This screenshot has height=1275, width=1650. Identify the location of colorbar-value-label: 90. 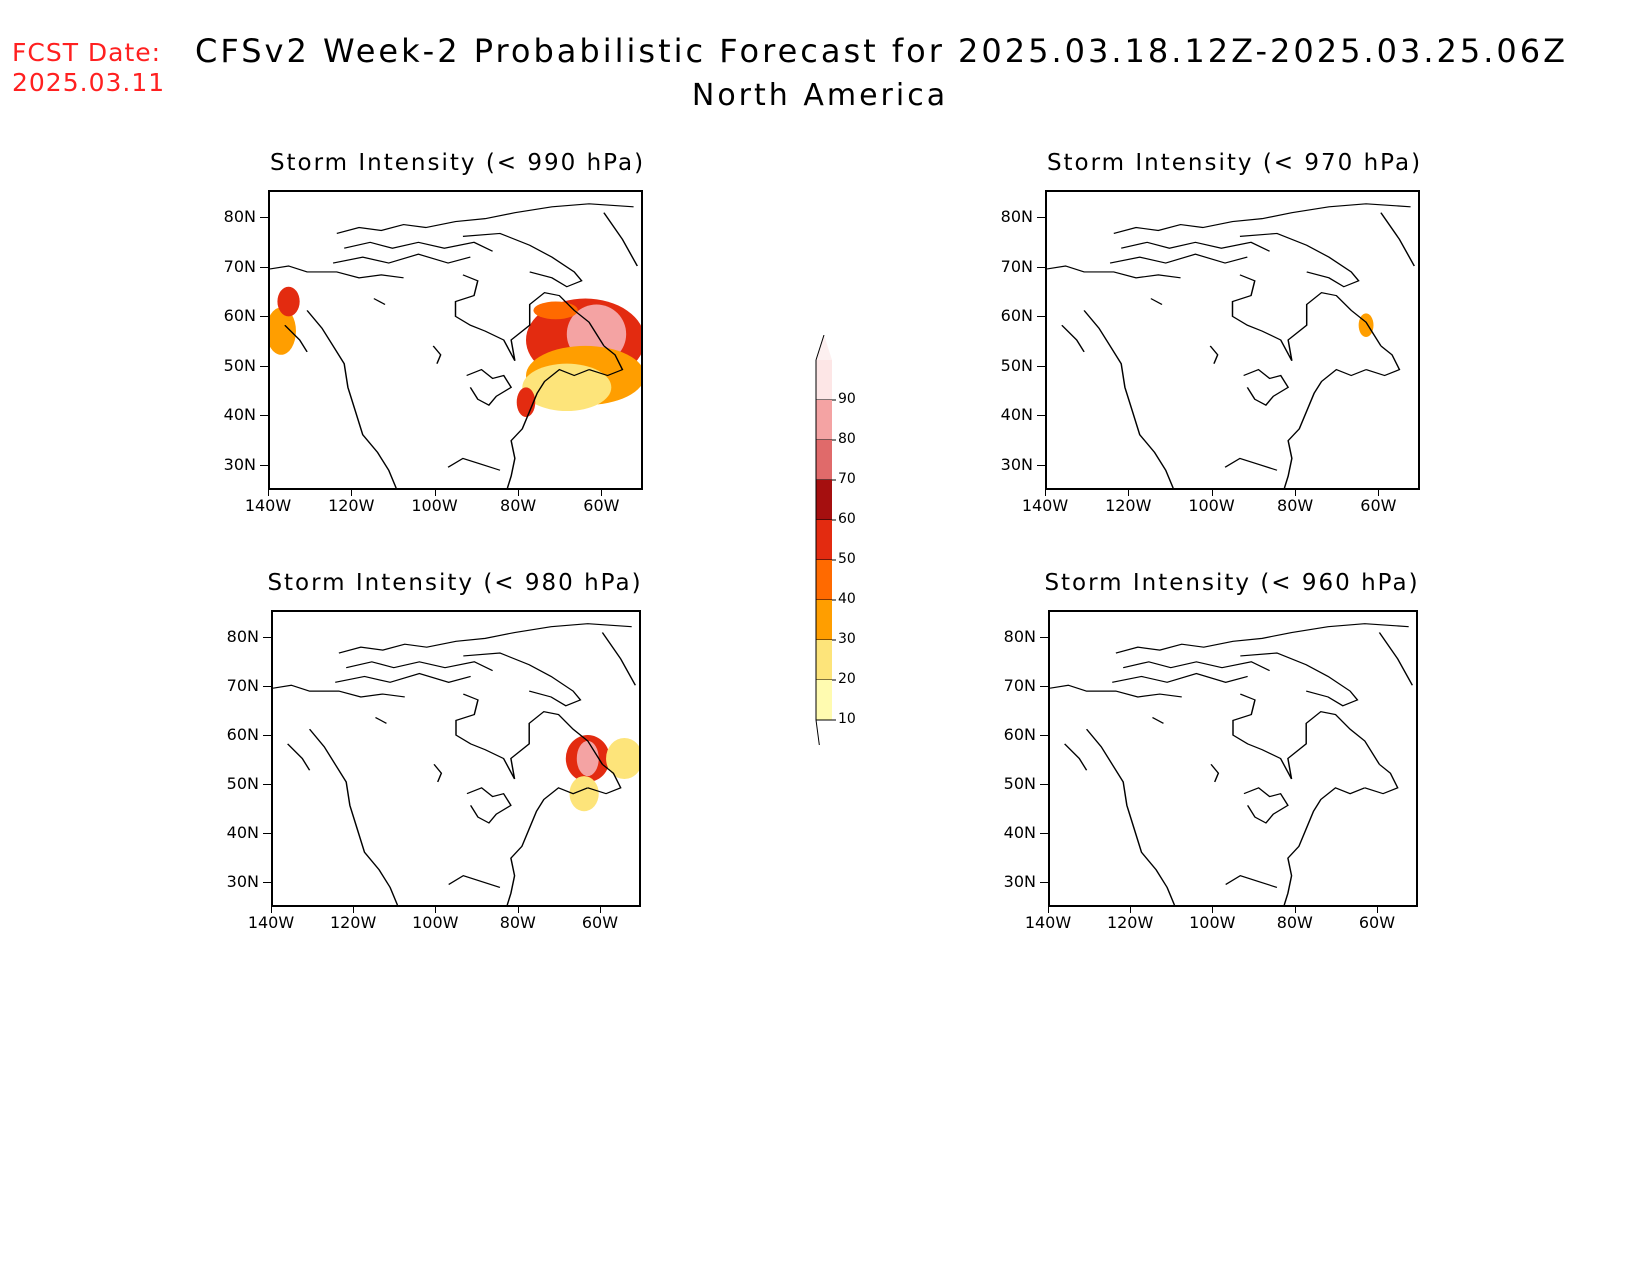
(847, 399).